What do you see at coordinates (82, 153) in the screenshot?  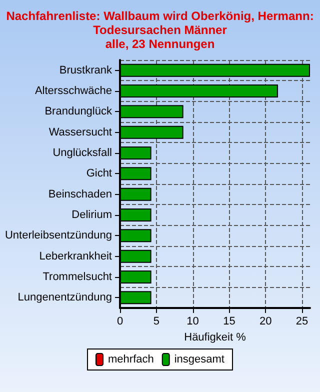 I see `y-tick-label: Unglücksfall` at bounding box center [82, 153].